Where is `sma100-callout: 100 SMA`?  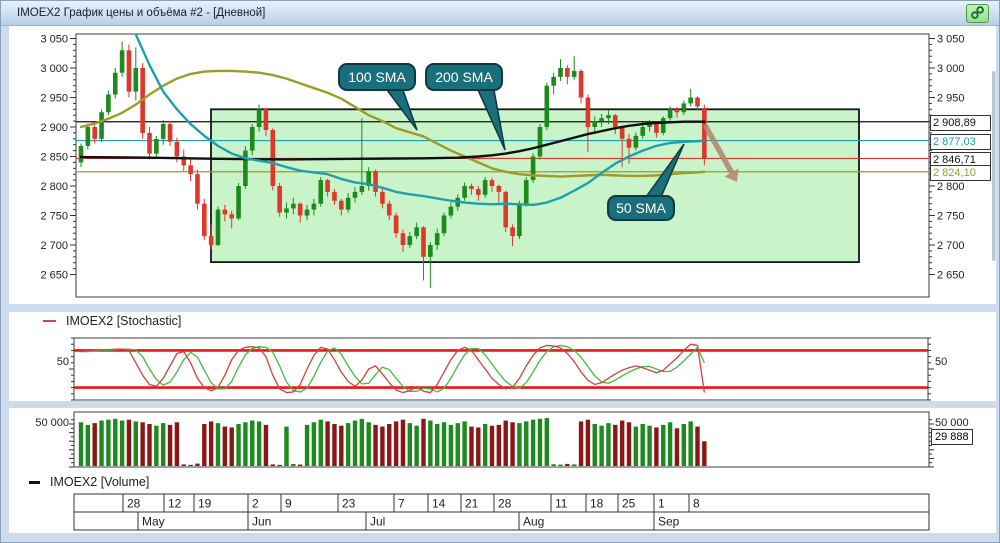
sma100-callout: 100 SMA is located at coordinates (377, 77).